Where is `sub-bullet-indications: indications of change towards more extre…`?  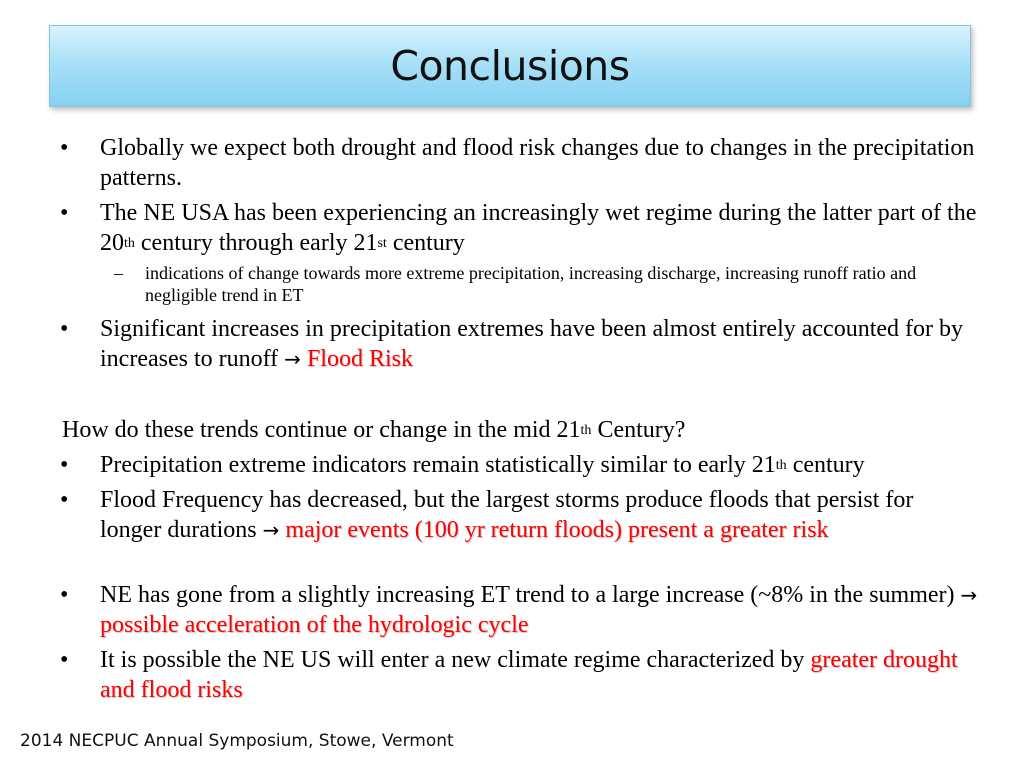 sub-bullet-indications: indications of change towards more extre… is located at coordinates (531, 284).